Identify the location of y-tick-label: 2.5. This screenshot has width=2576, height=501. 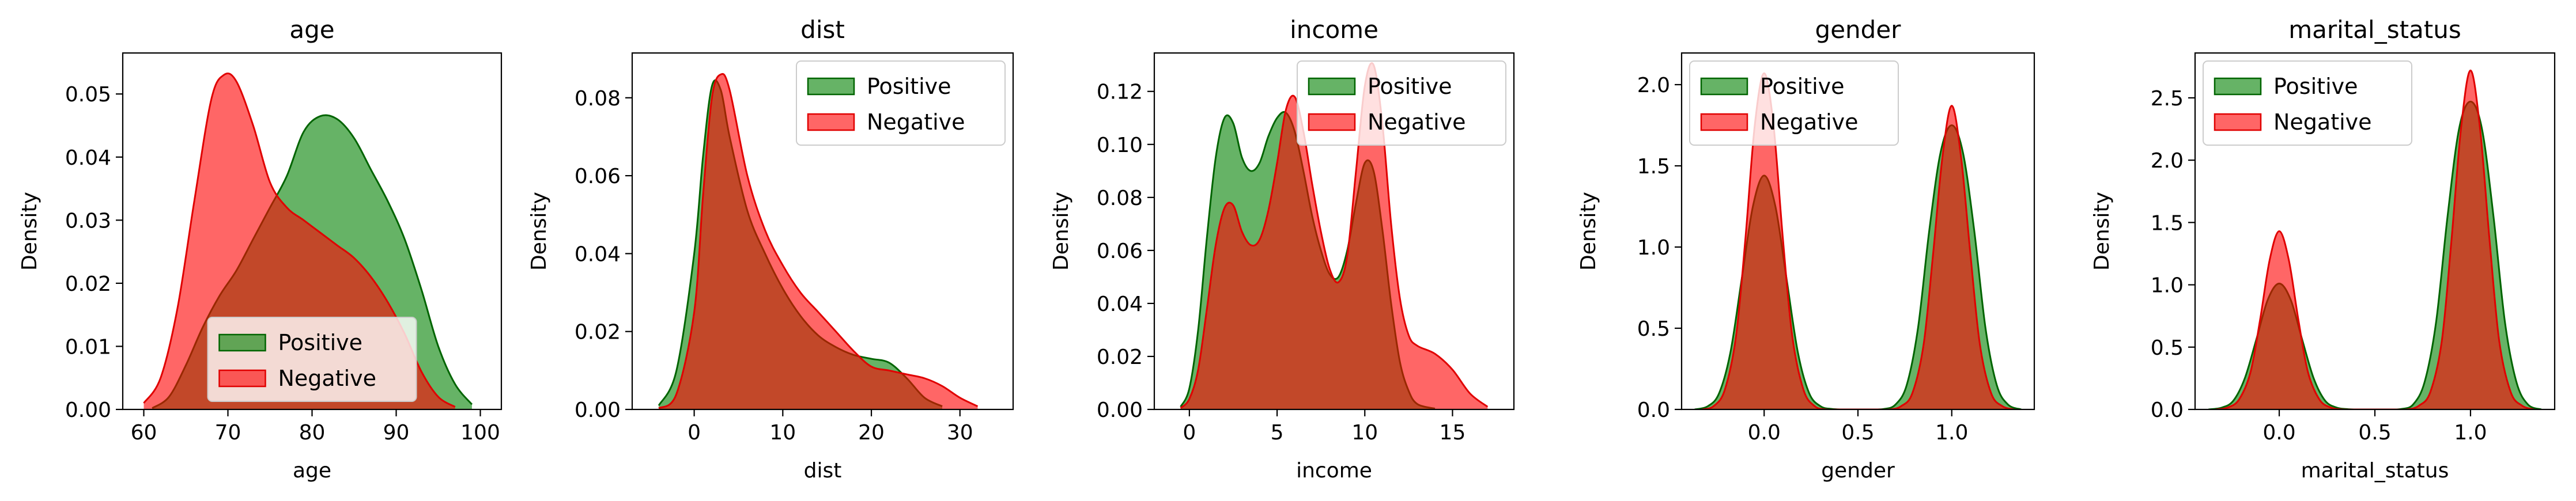
(2167, 99).